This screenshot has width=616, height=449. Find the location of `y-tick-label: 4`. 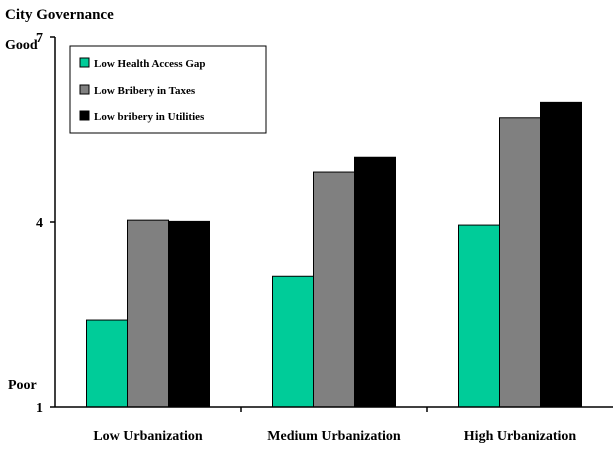

y-tick-label: 4 is located at coordinates (39, 223).